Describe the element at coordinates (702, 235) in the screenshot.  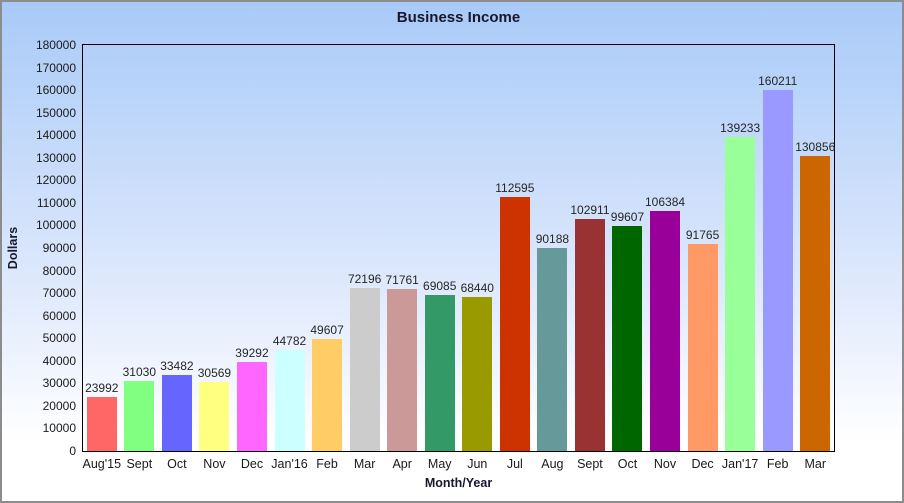
I see `bar-value-label: 91765` at that location.